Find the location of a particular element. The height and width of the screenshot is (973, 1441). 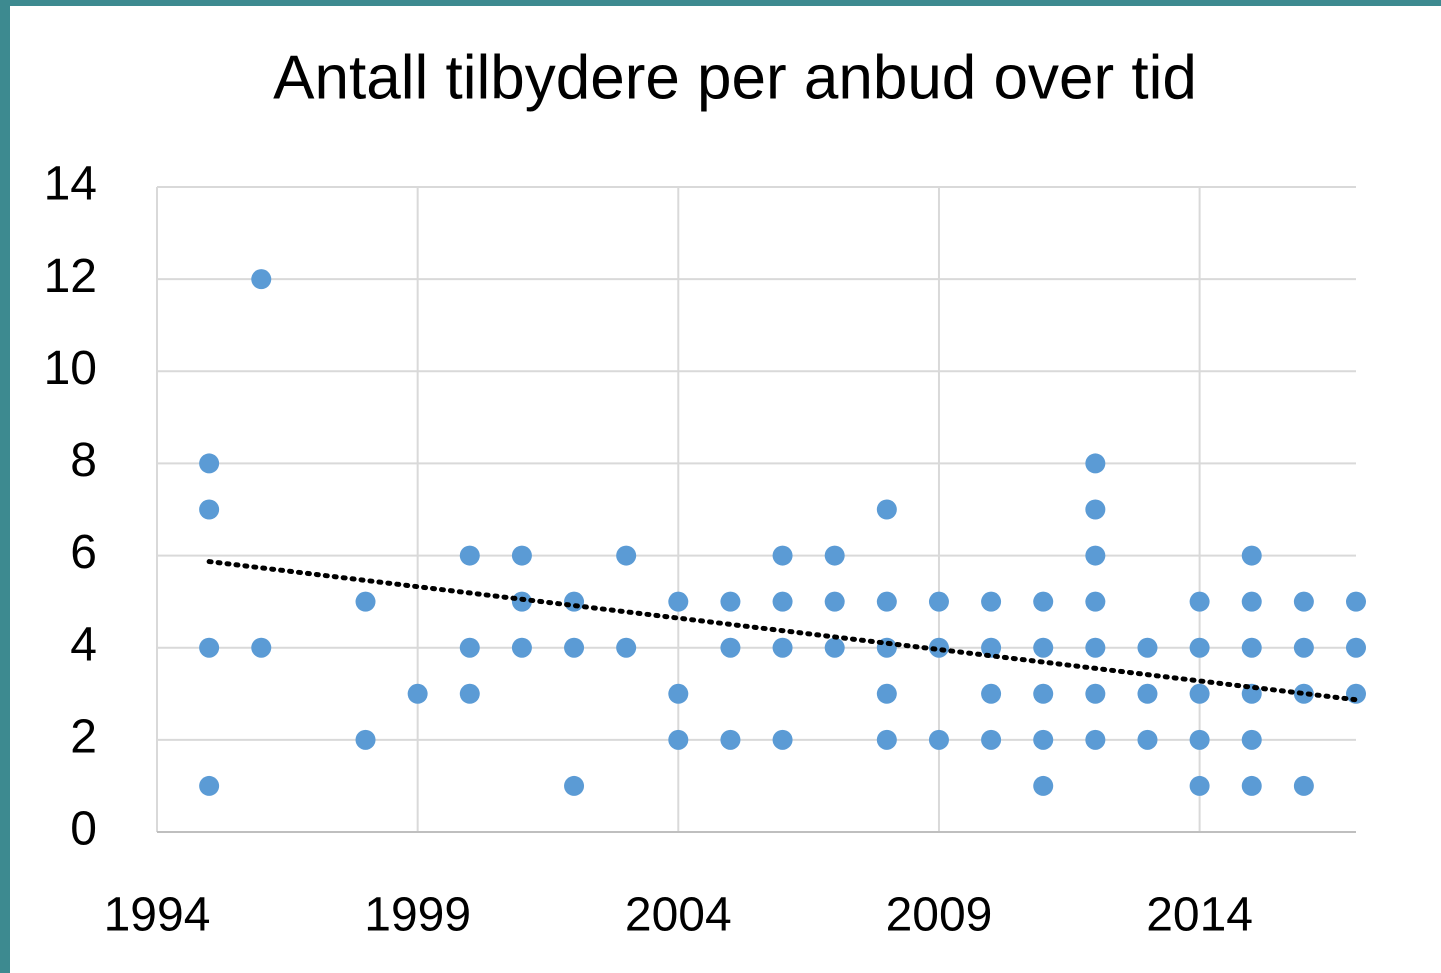

y-tick-label: 10 is located at coordinates (70, 368).